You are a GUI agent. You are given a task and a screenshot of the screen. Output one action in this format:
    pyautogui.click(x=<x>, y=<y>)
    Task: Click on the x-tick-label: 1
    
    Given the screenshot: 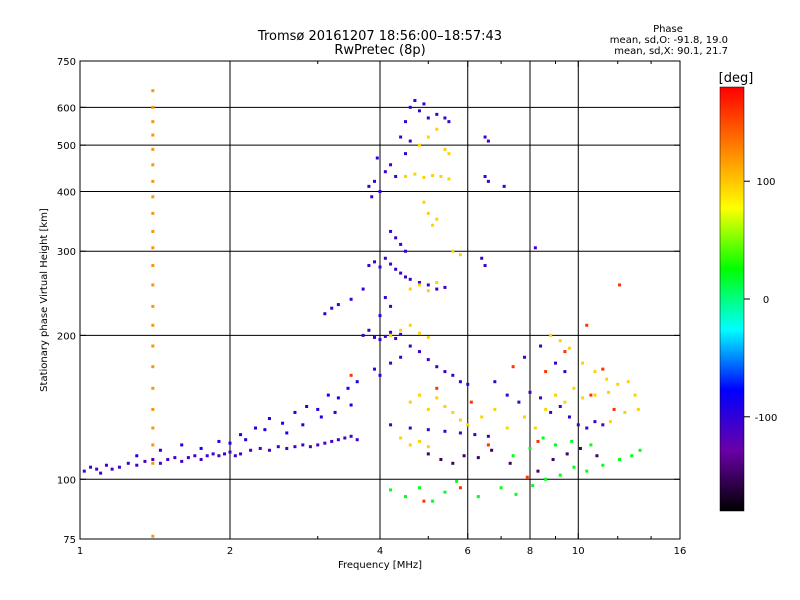 What is the action you would take?
    pyautogui.click(x=80, y=551)
    